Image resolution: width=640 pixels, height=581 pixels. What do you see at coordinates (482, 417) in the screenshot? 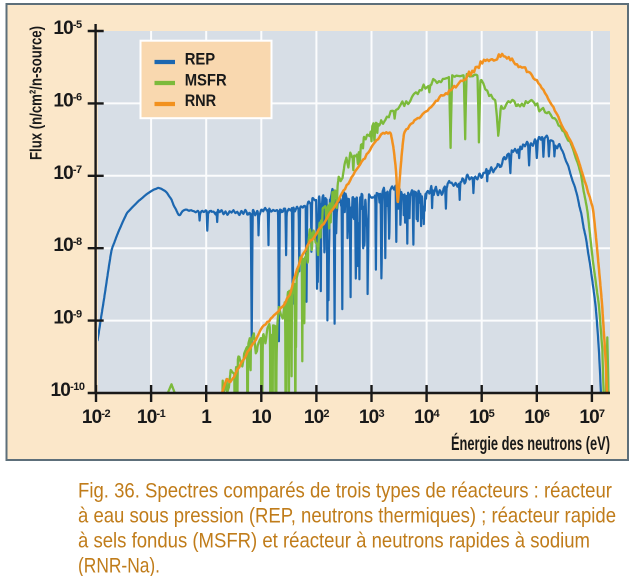
I see `svg-text: 10⁵` at bounding box center [482, 417].